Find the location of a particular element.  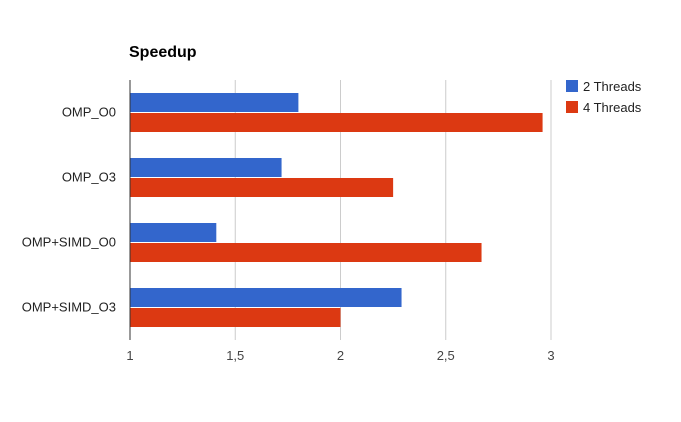

legend-label: 4 Threads is located at coordinates (612, 107).